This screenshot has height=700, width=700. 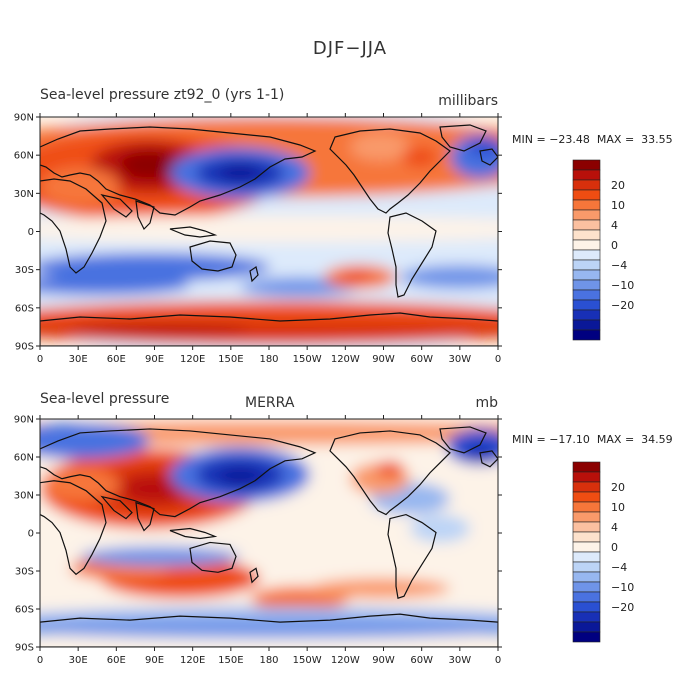 What do you see at coordinates (603, 552) in the screenshot?
I see `panel2-colorbar: 20 10 4 0 −4 −10 −20` at bounding box center [603, 552].